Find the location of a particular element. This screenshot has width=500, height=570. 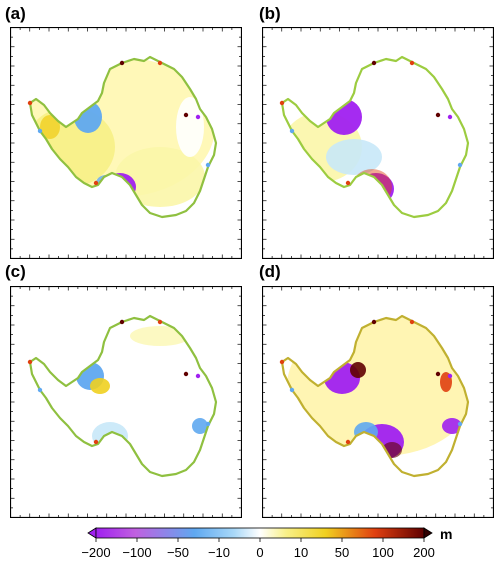

colorbar-tick-label: −100 is located at coordinates (136, 552).